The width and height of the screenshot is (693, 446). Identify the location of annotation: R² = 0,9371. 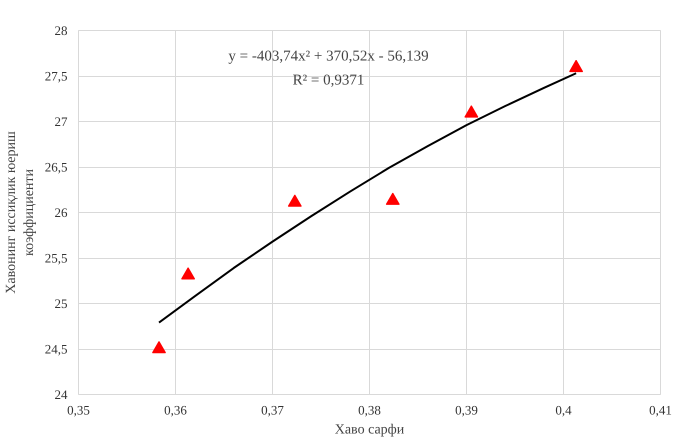
(328, 80).